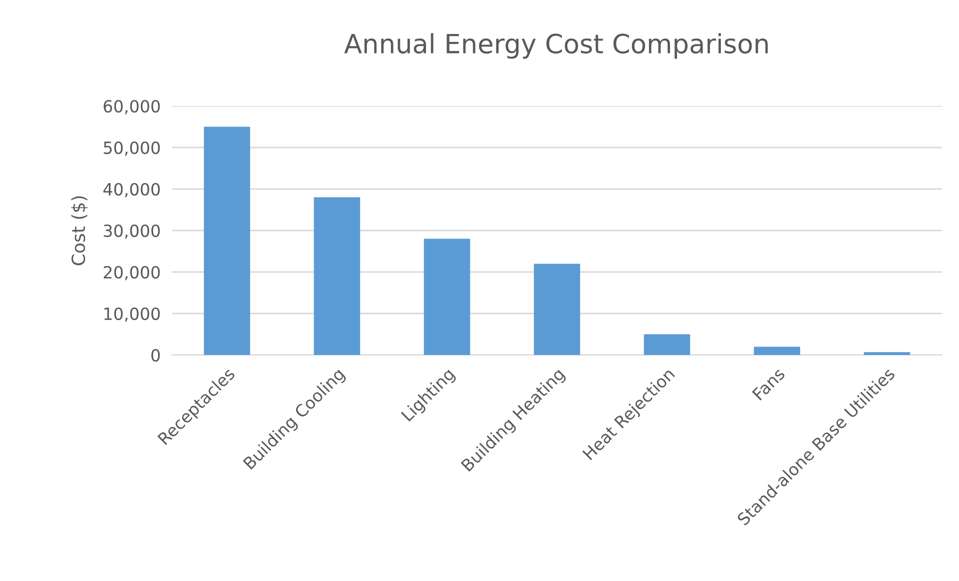 Image resolution: width=959 pixels, height=581 pixels. I want to click on y-tick-label: 20,000, so click(132, 273).